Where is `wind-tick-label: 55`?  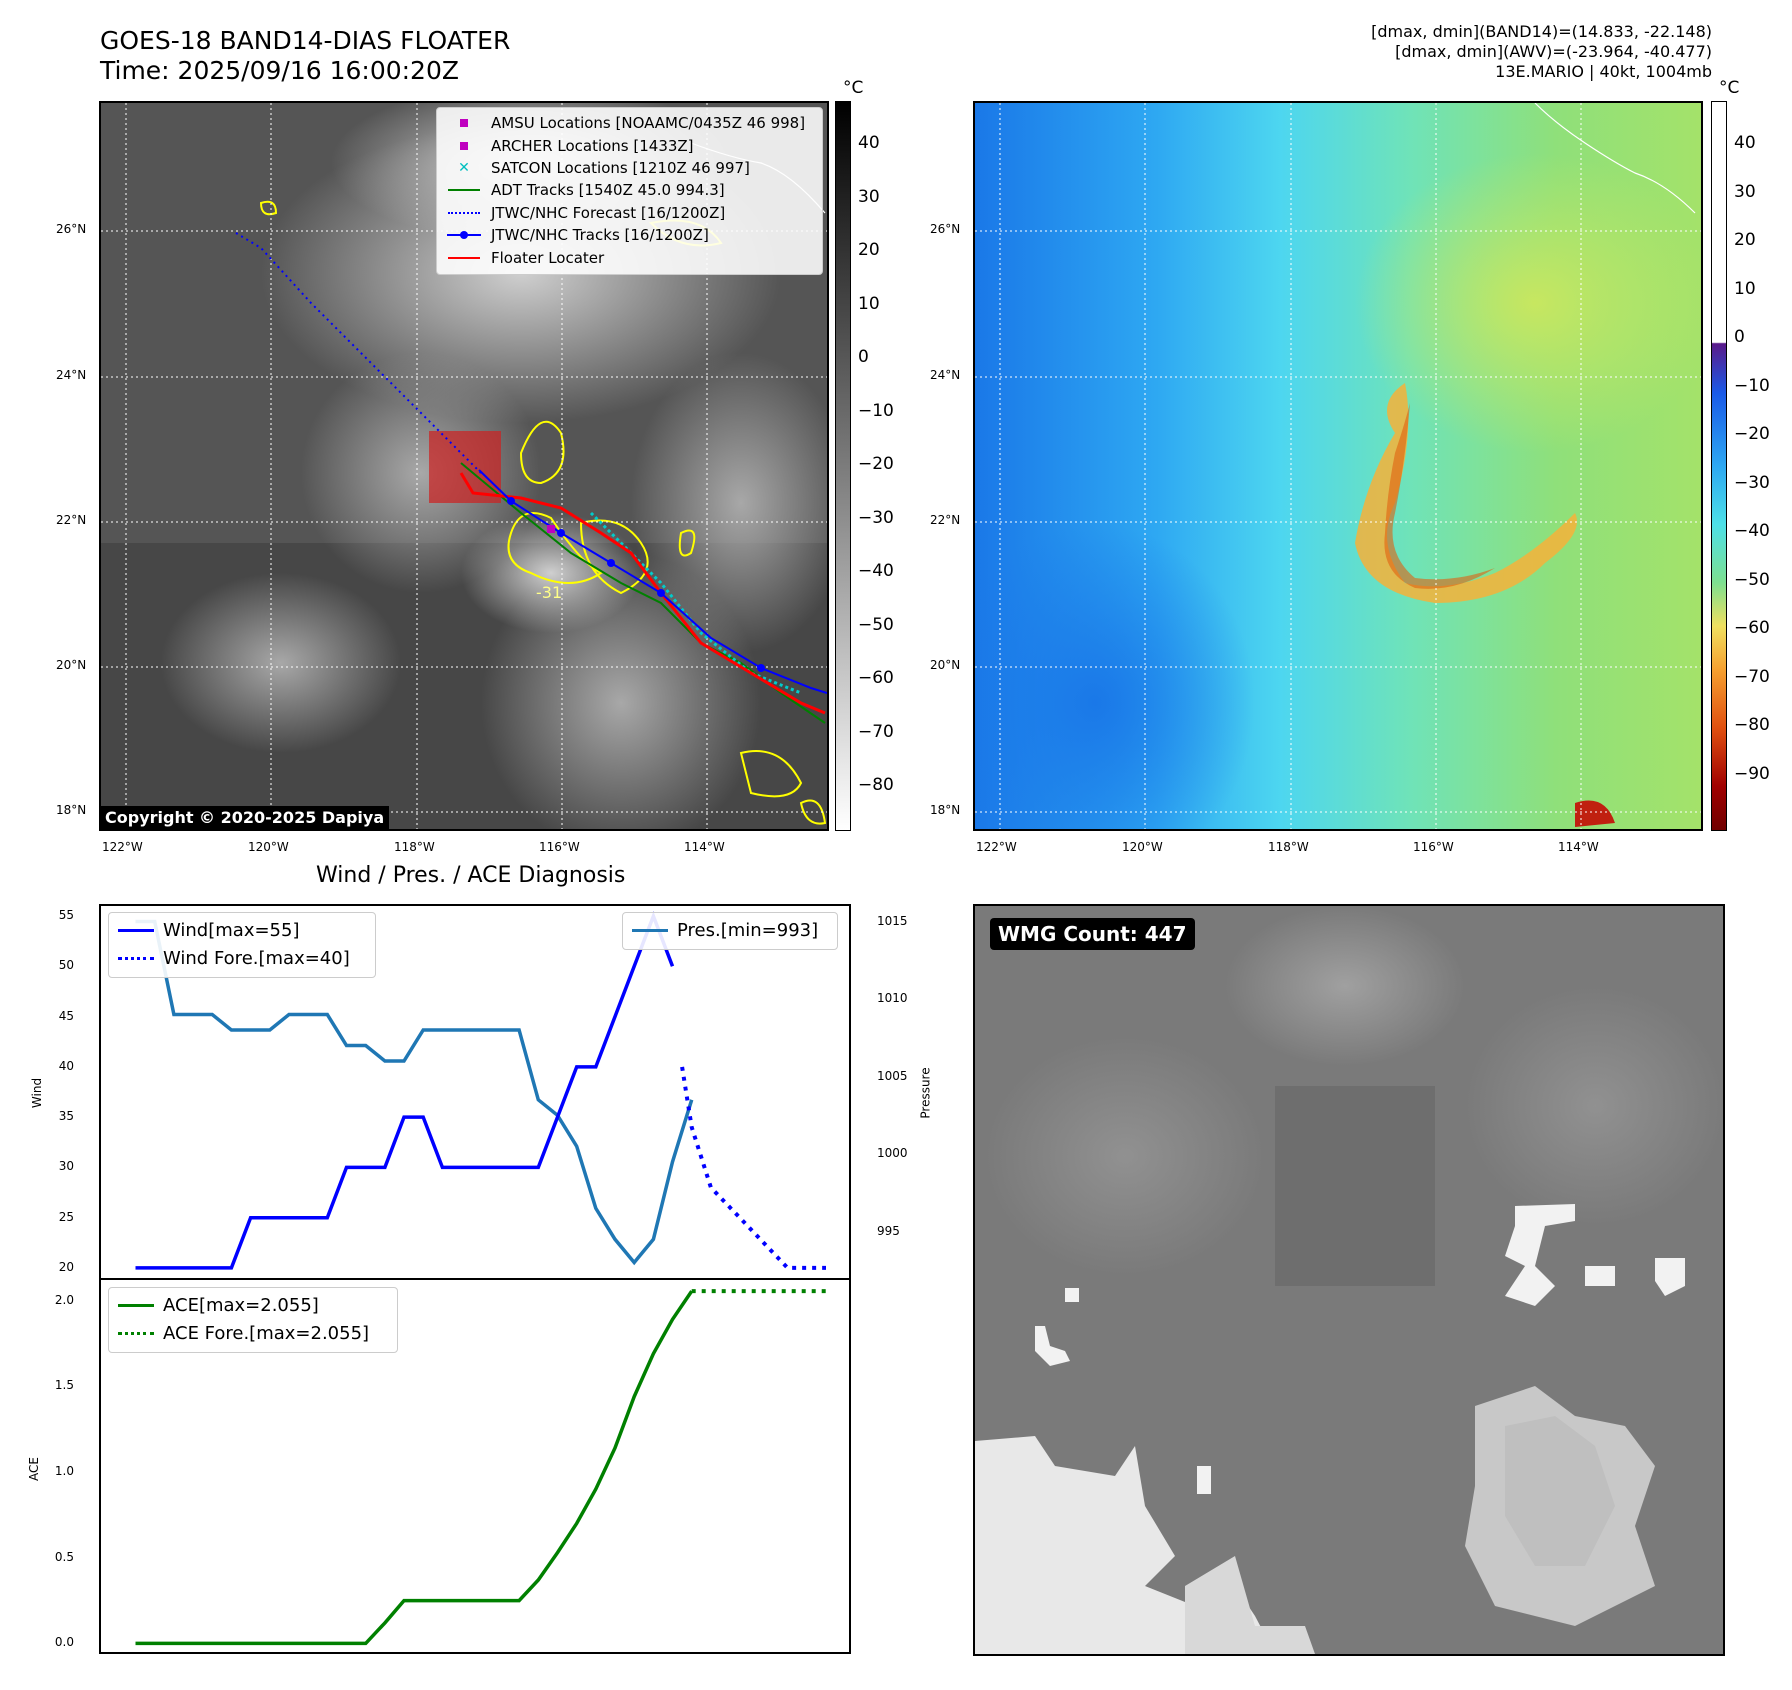 wind-tick-label: 55 is located at coordinates (66, 915).